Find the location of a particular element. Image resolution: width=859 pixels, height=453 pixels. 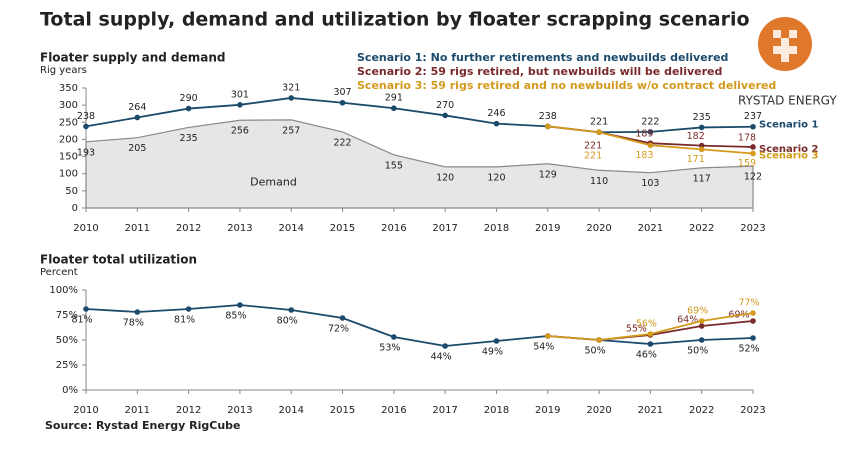

data-label: 291 is located at coordinates (394, 98).